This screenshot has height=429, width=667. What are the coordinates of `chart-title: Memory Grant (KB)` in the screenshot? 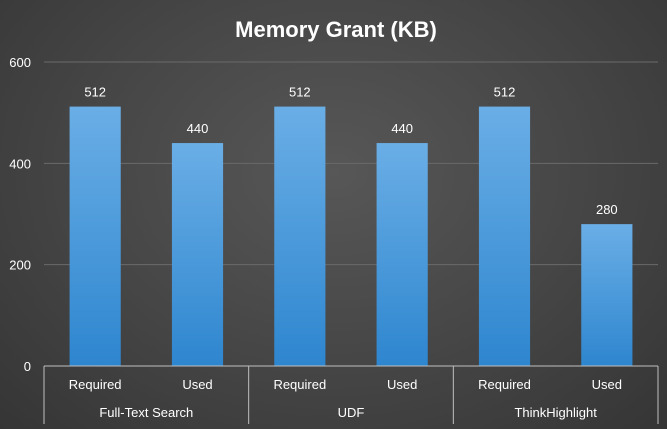 It's located at (336, 29).